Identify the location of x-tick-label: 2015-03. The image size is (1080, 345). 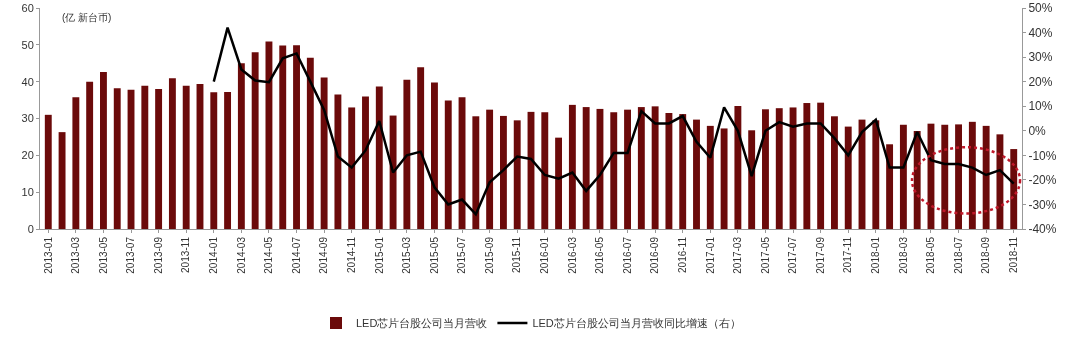
(407, 255).